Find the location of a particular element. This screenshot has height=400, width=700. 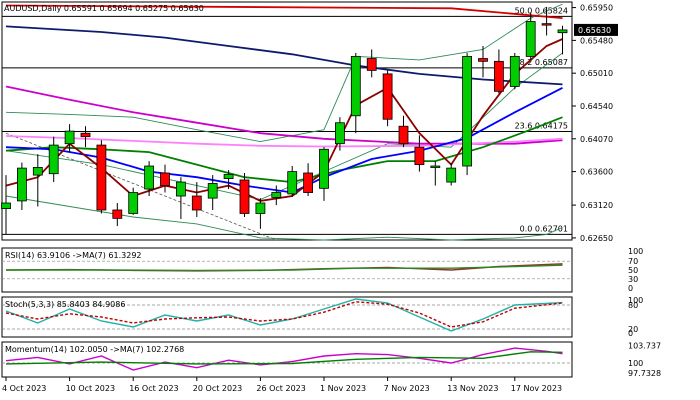

price-tick-label-3: 0.64540 is located at coordinates (596, 106).